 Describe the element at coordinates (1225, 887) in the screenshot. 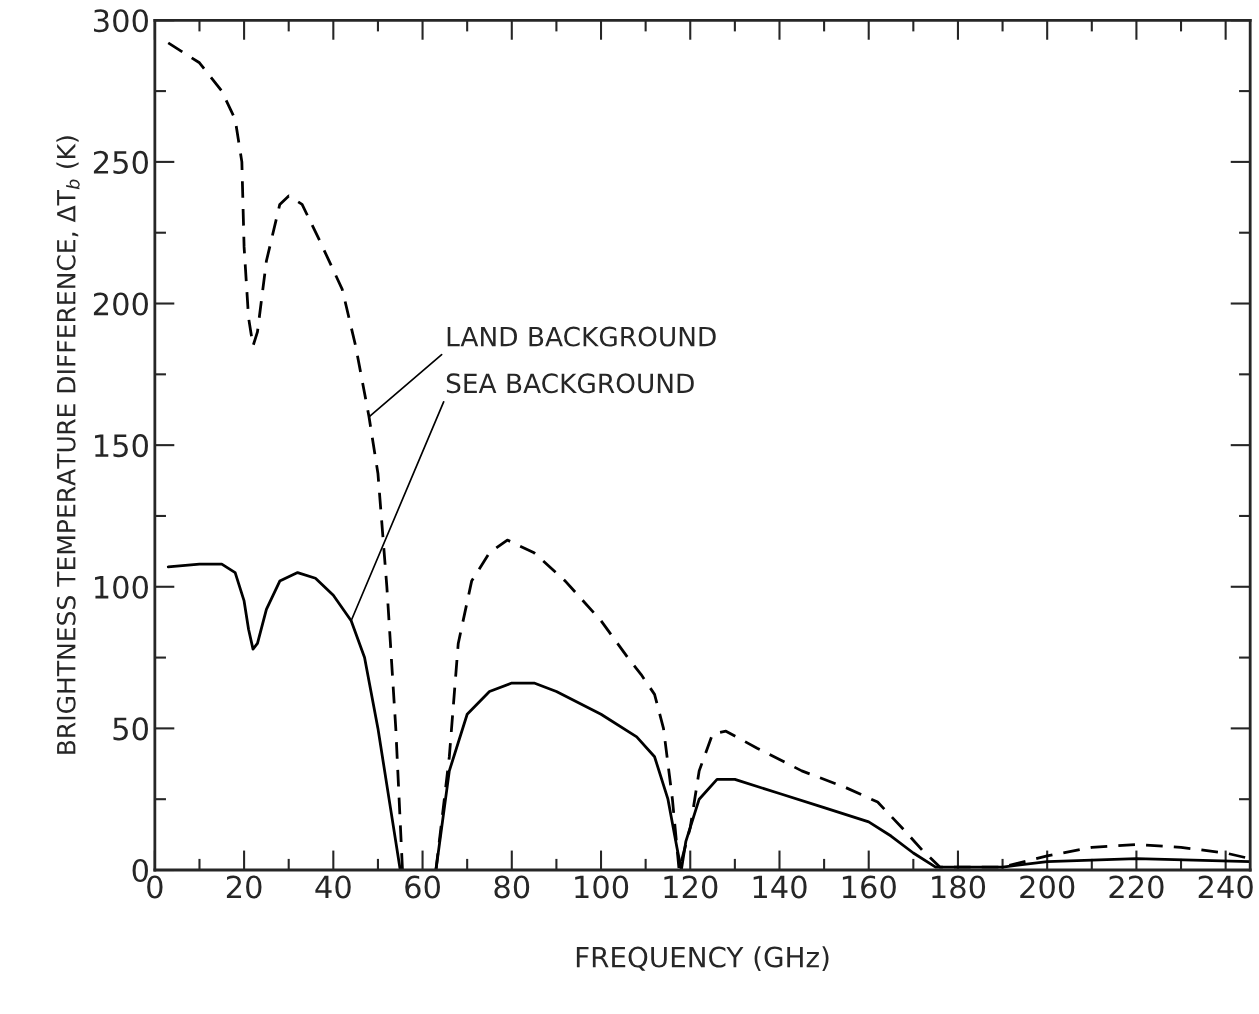

I see `x-tick-label: 240` at that location.